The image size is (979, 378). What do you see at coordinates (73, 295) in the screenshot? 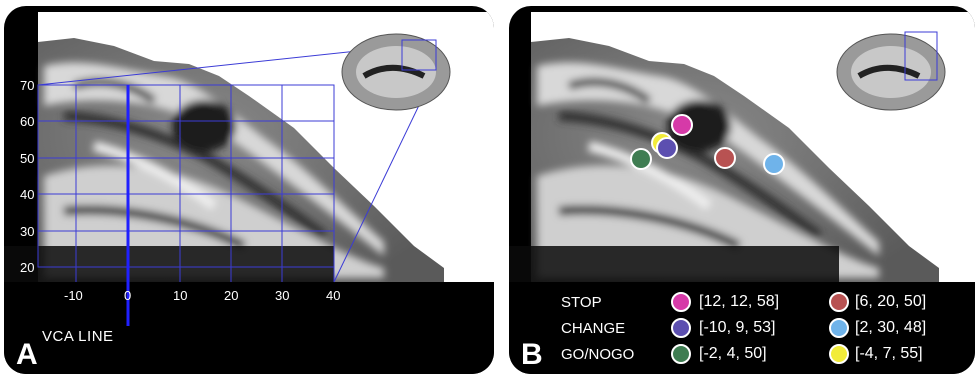
I see `x-tick: -10` at bounding box center [73, 295].